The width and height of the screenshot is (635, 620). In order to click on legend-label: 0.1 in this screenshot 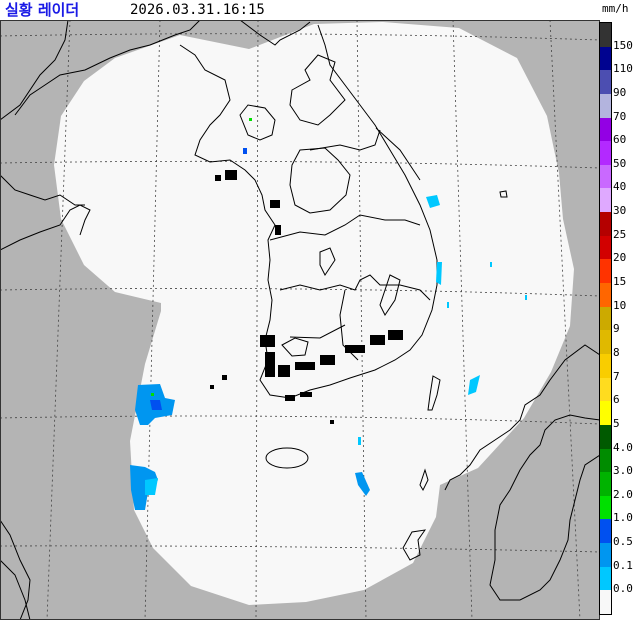, I will do `click(623, 565)`.